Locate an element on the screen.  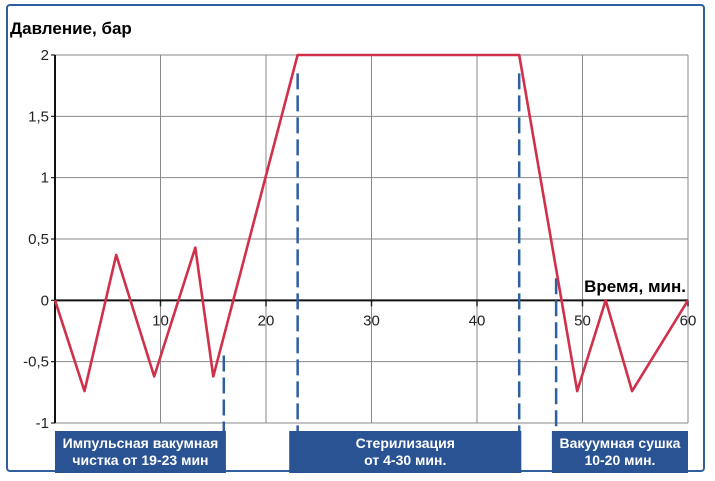
x-tick-labels: 10 20 30 40 50 60 is located at coordinates (424, 320).